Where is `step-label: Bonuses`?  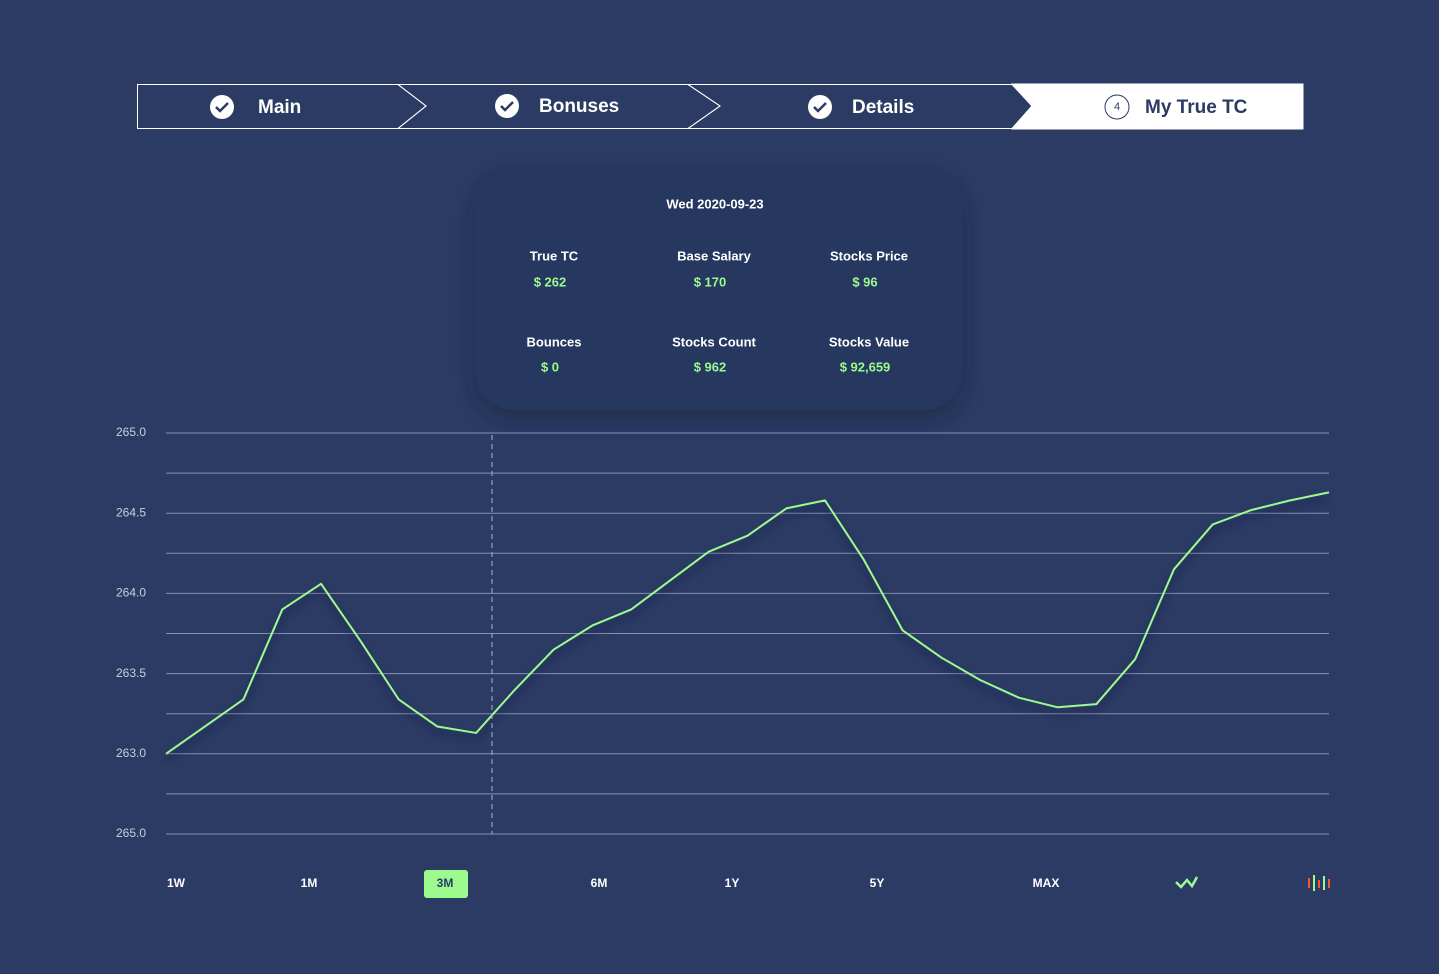
step-label: Bonuses is located at coordinates (579, 106).